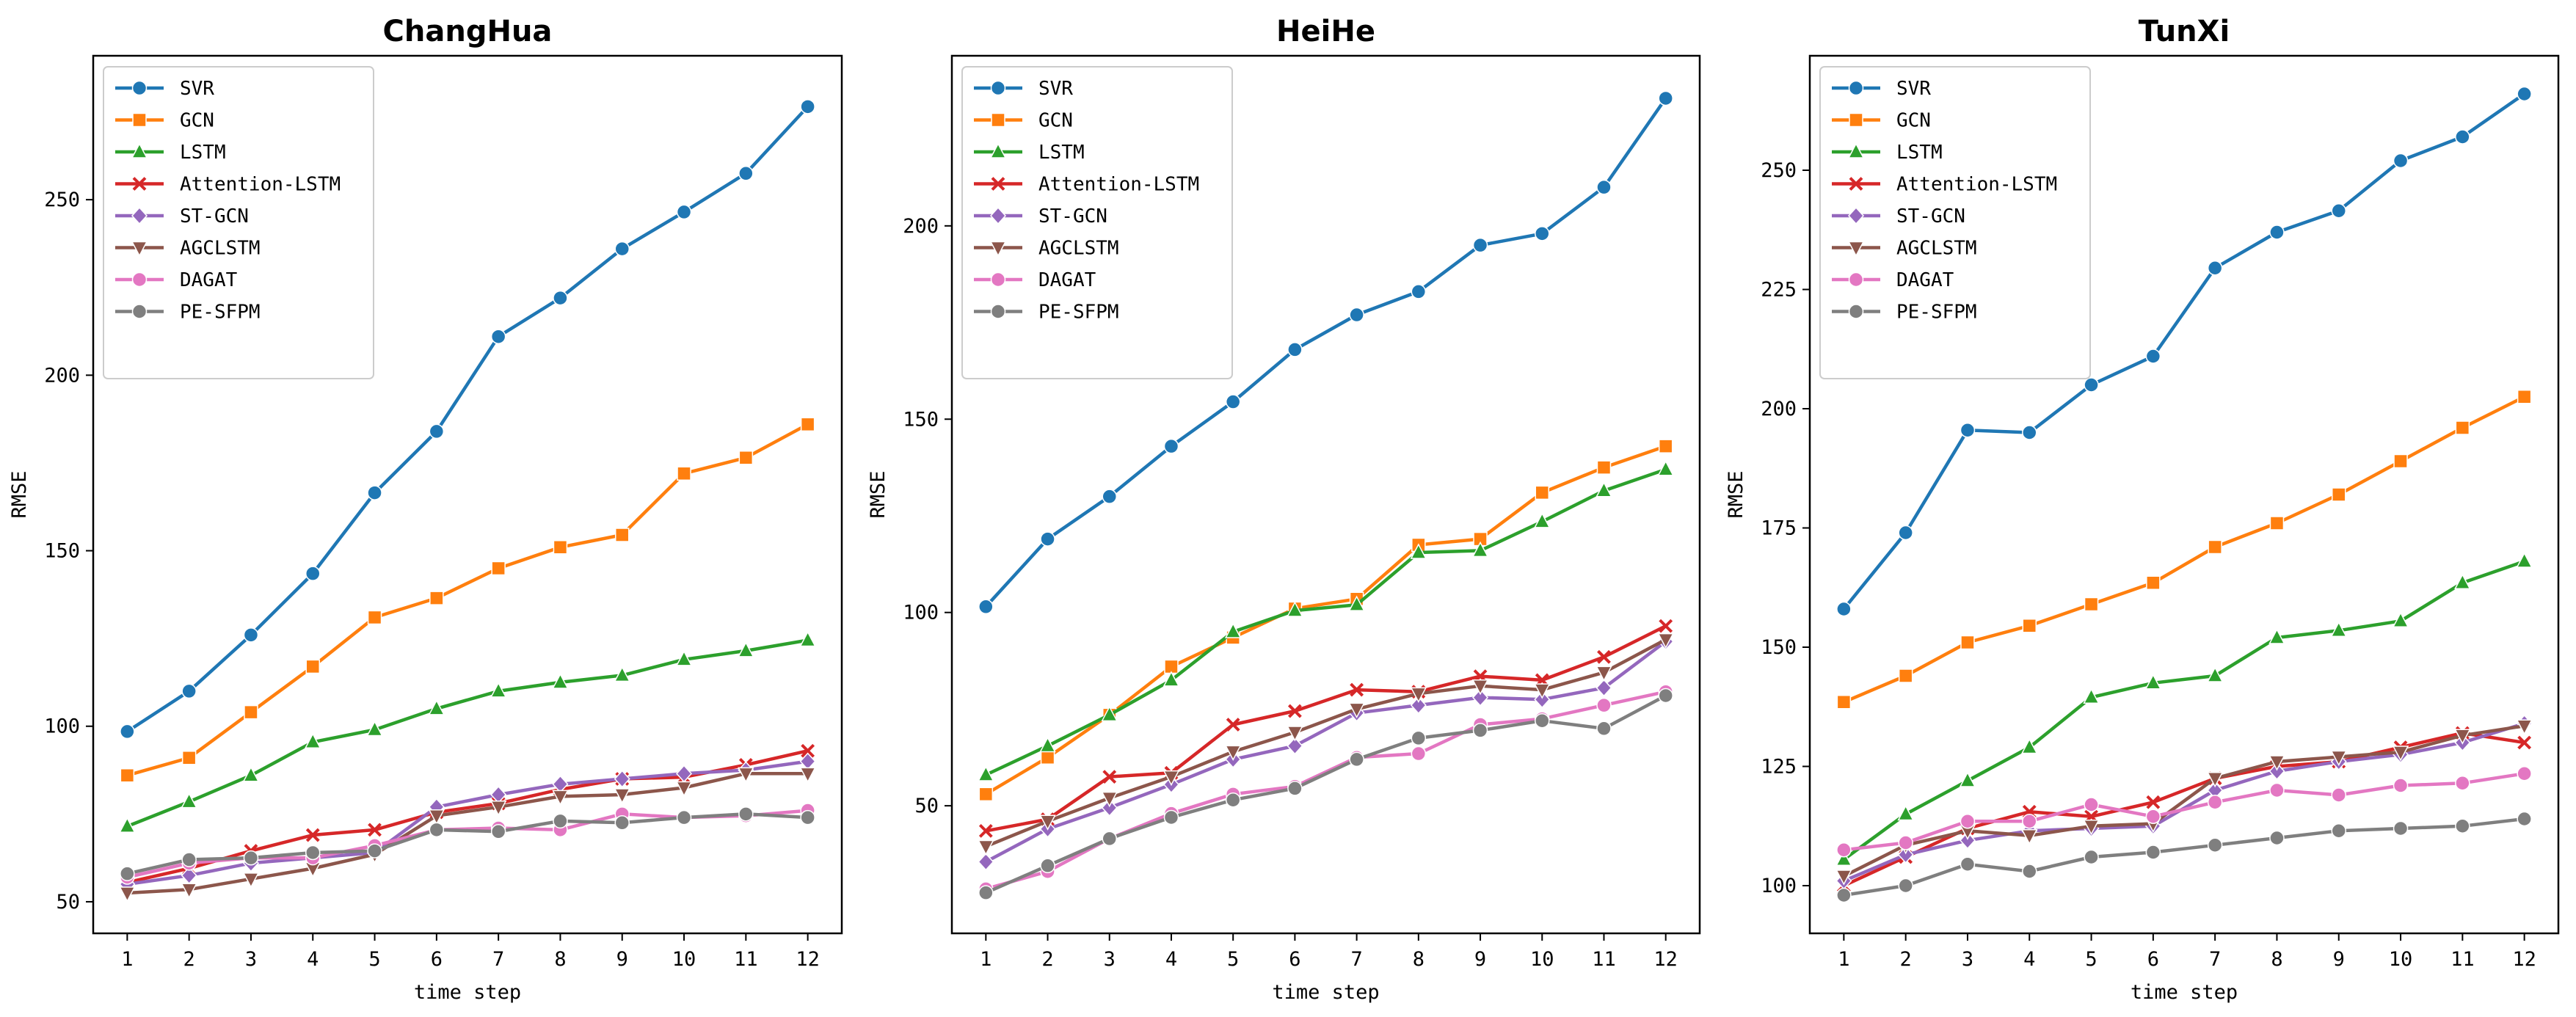 The height and width of the screenshot is (1017, 2576). I want to click on series-dagat, so click(2184, 812).